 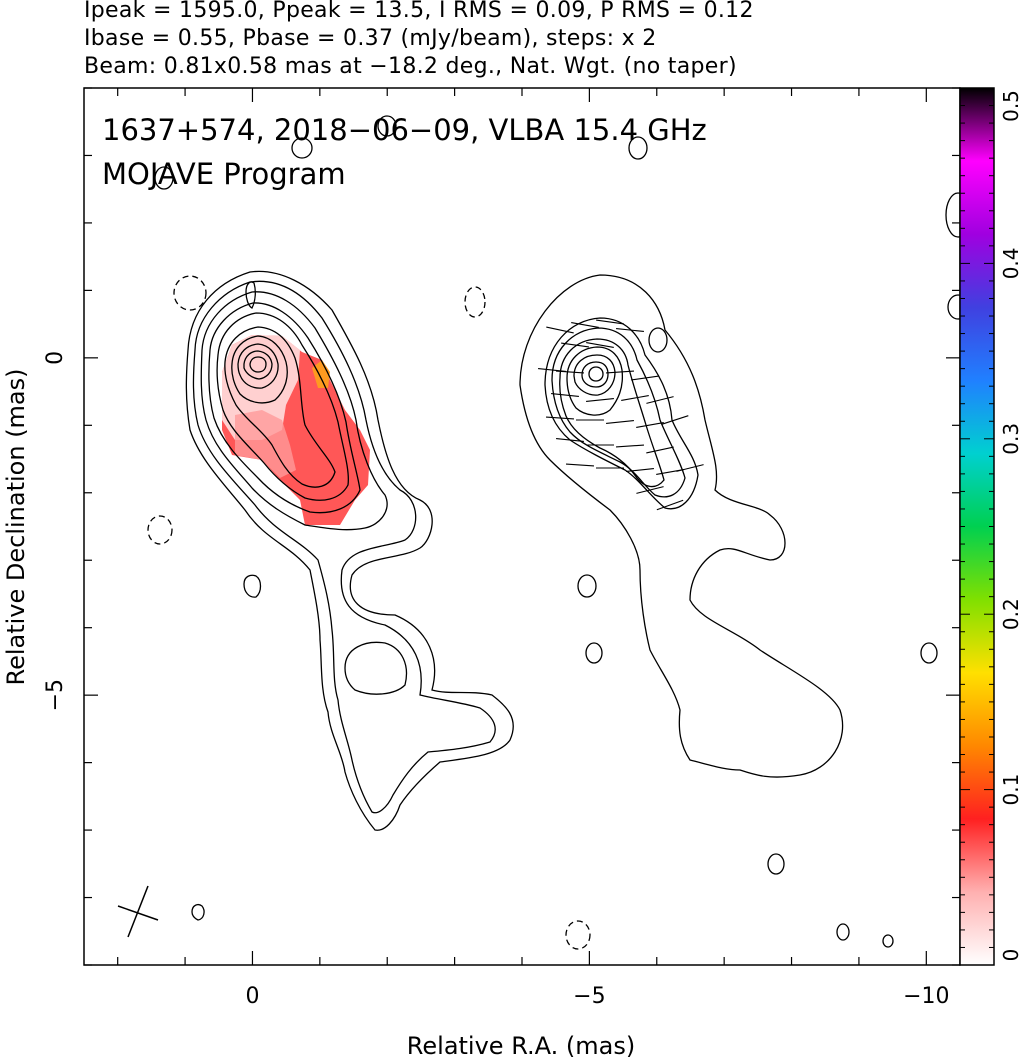 What do you see at coordinates (1010, 614) in the screenshot?
I see `colorbar-tick-label: 0.2` at bounding box center [1010, 614].